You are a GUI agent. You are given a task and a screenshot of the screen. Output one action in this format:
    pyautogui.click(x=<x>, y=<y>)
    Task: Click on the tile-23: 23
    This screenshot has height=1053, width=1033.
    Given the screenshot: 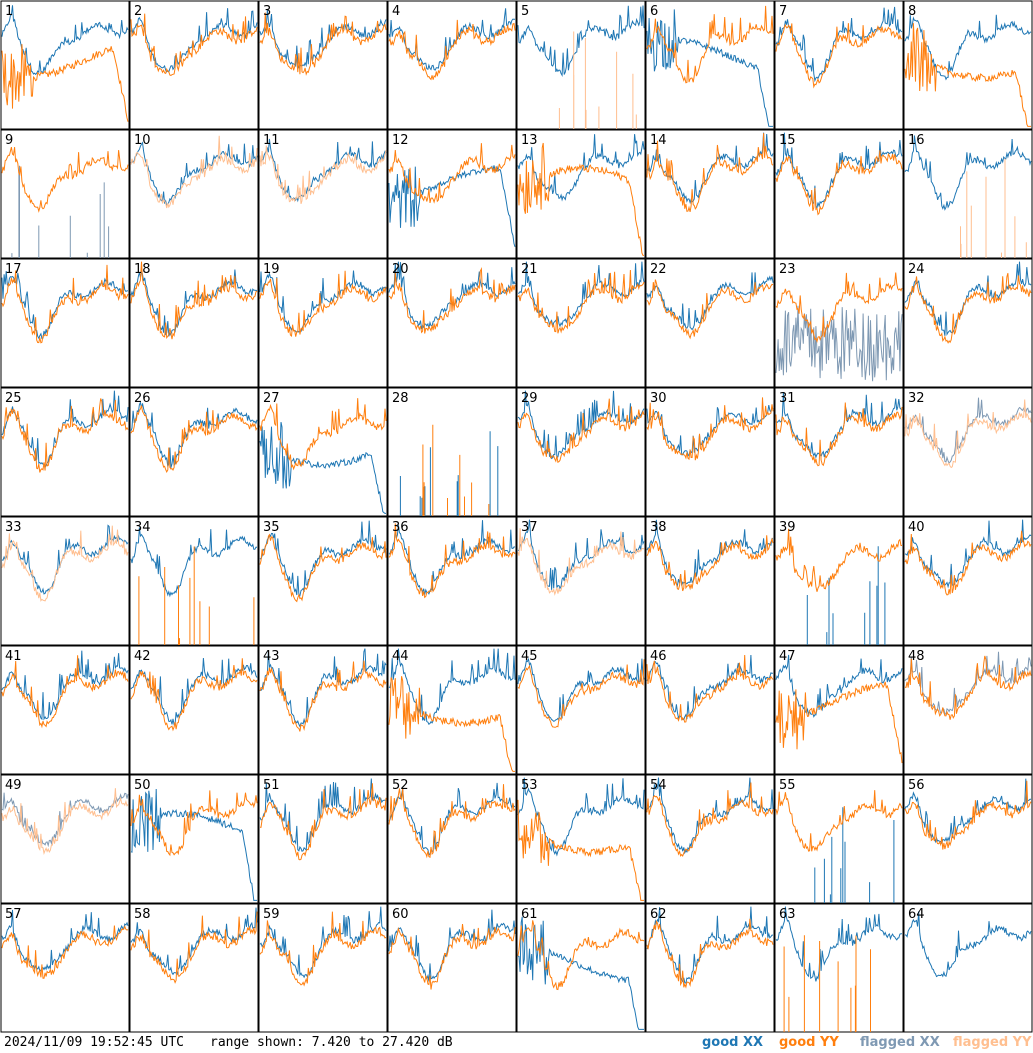 What is the action you would take?
    pyautogui.click(x=839, y=323)
    